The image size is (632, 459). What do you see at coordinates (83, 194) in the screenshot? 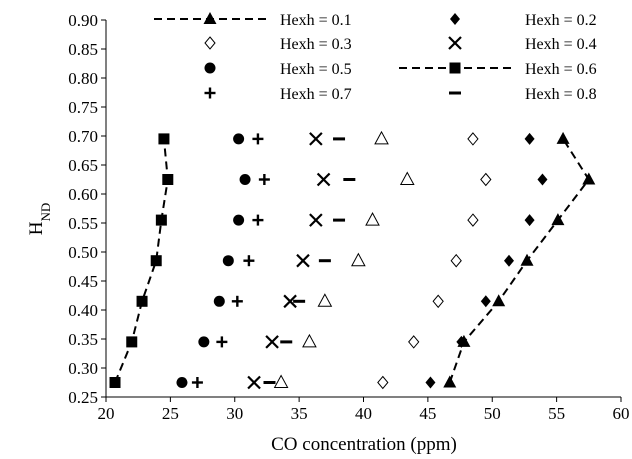
I see `y-tick-label: 0.60` at bounding box center [83, 194].